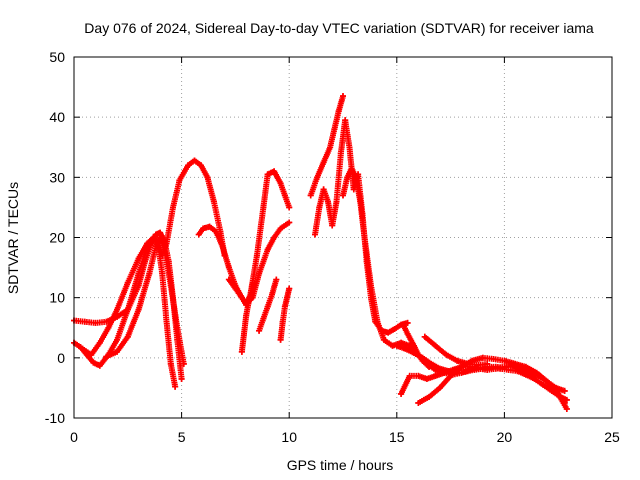  I want to click on x-tick-label: 20, so click(505, 437).